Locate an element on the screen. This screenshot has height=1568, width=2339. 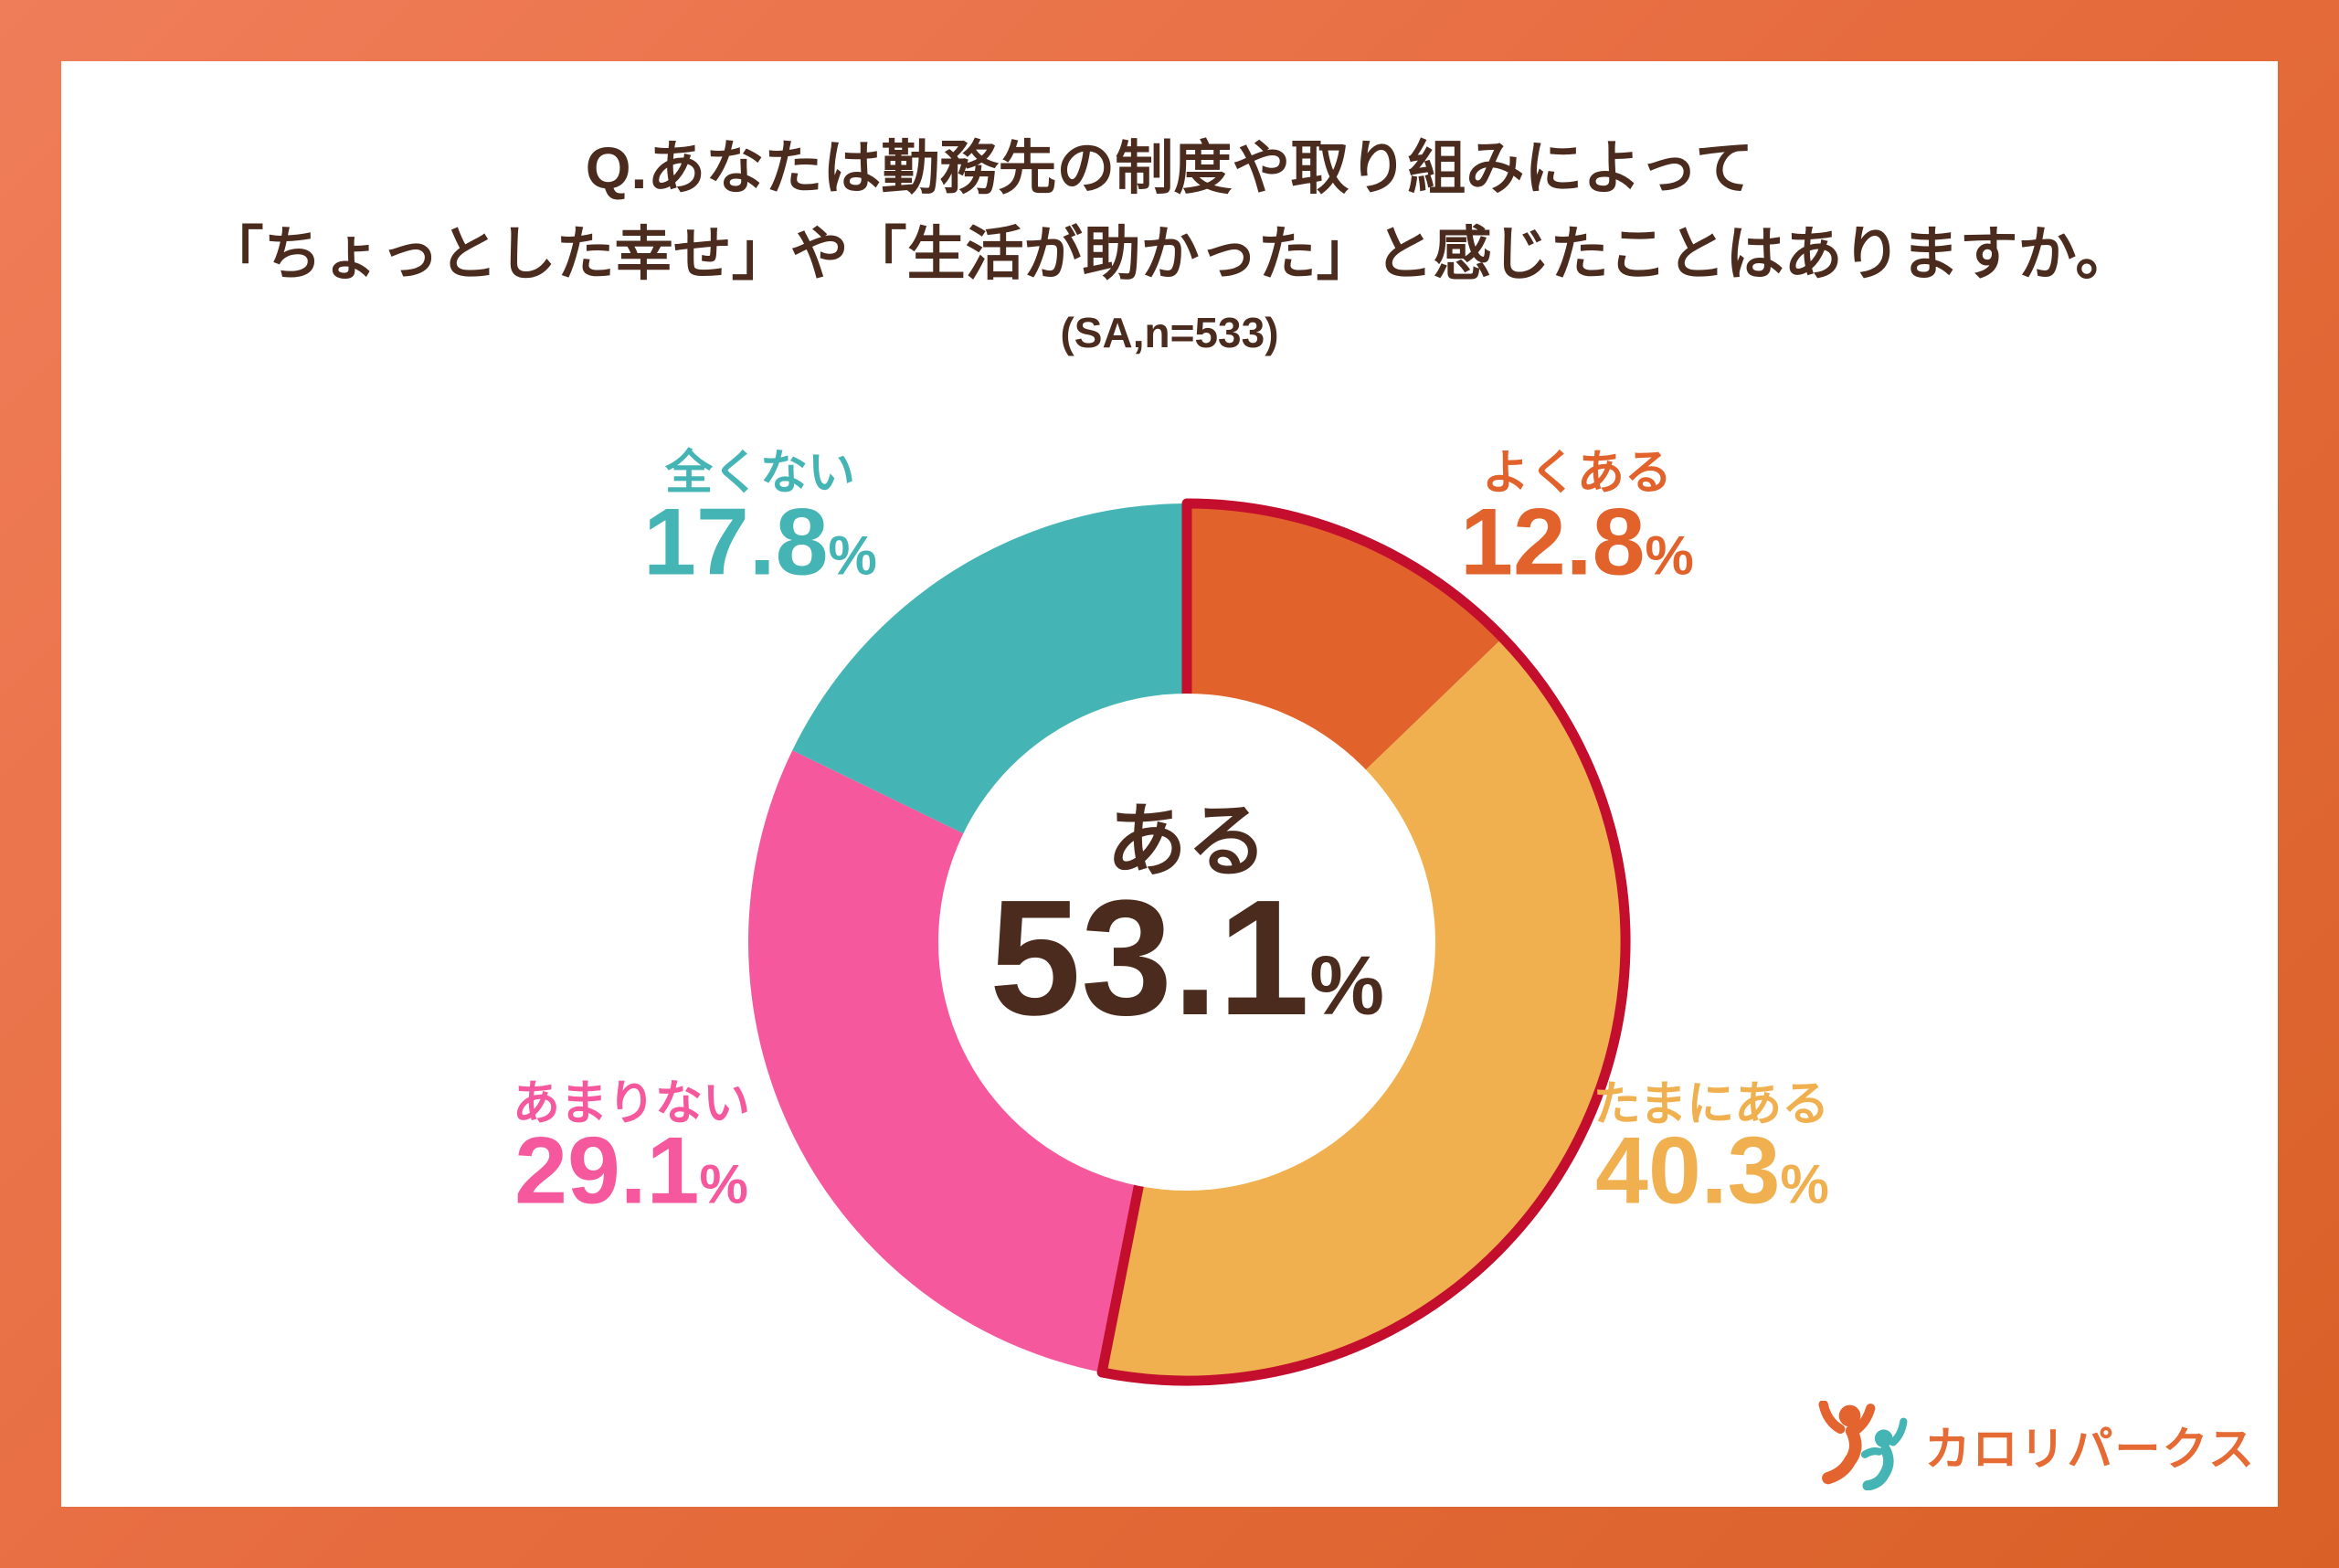
brand-logo: カロリパークス is located at coordinates (2036, 1445).